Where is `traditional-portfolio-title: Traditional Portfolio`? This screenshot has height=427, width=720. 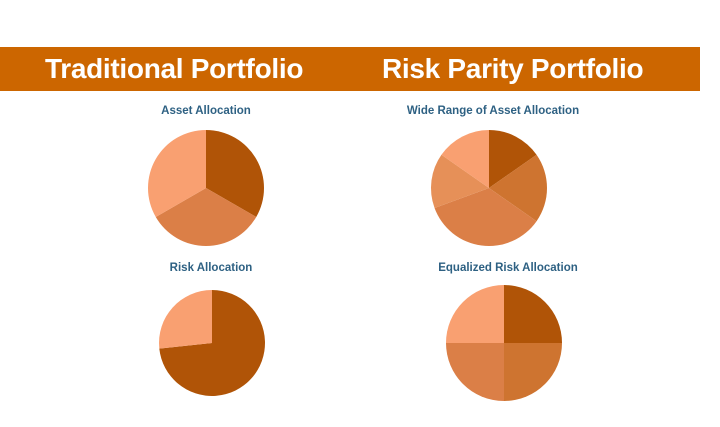
traditional-portfolio-title: Traditional Portfolio is located at coordinates (174, 68).